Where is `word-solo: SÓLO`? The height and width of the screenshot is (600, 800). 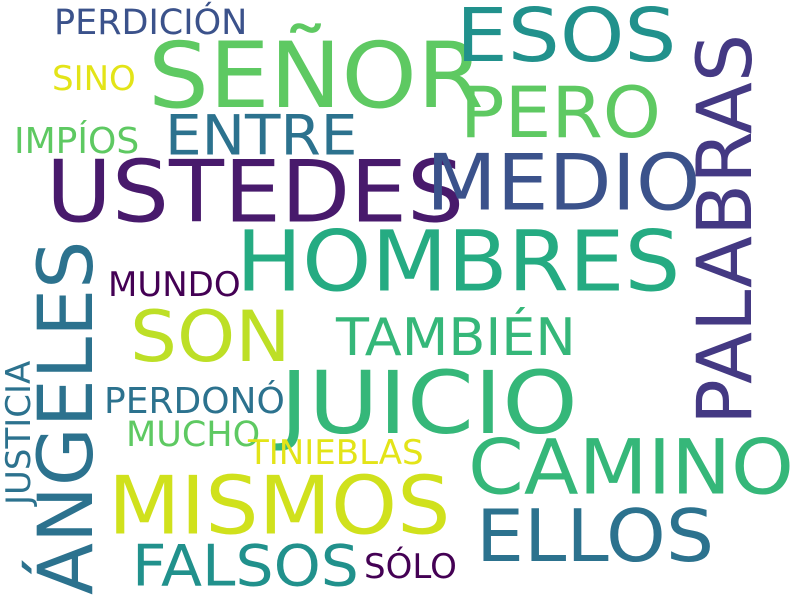
word-solo: SÓLO is located at coordinates (410, 567).